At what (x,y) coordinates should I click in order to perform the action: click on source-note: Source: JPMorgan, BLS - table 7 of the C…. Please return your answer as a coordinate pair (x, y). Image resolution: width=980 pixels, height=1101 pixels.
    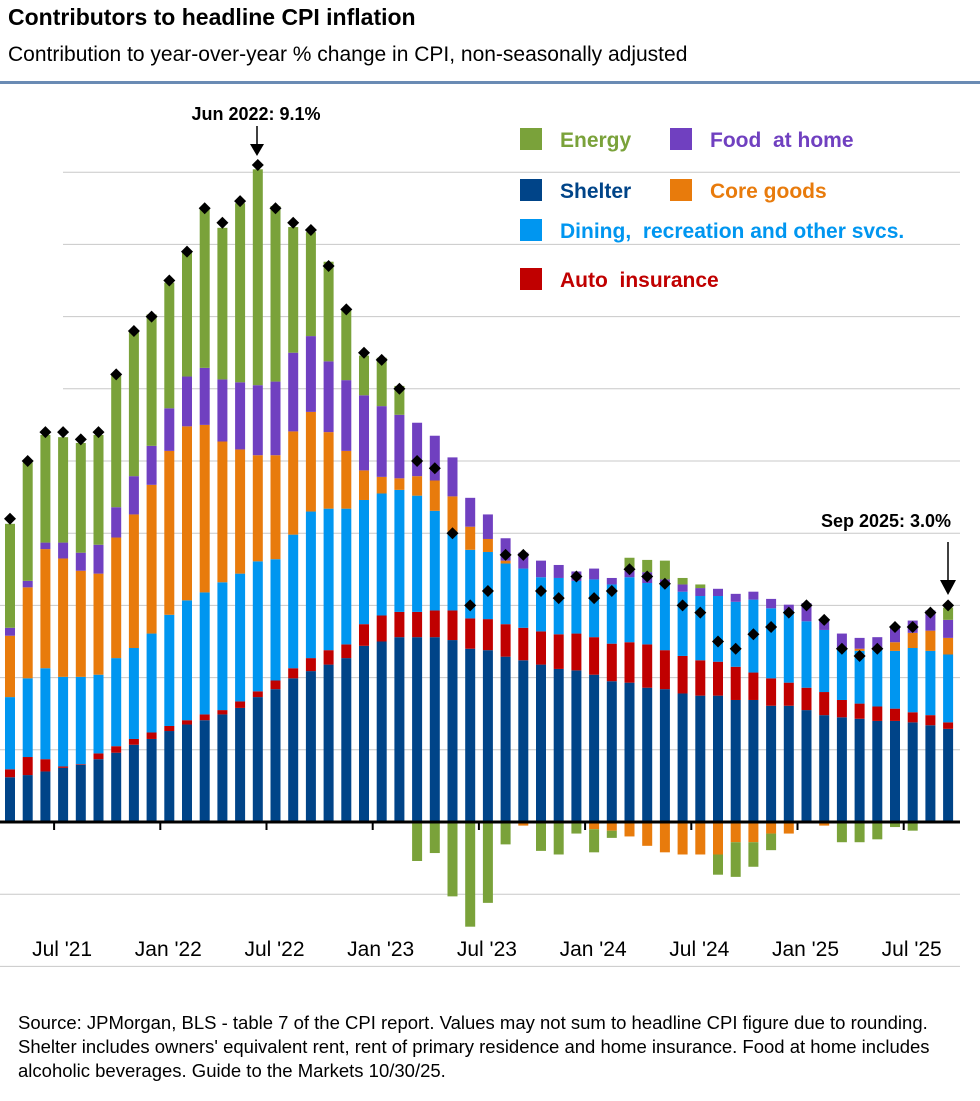
    Looking at the image, I should click on (474, 1046).